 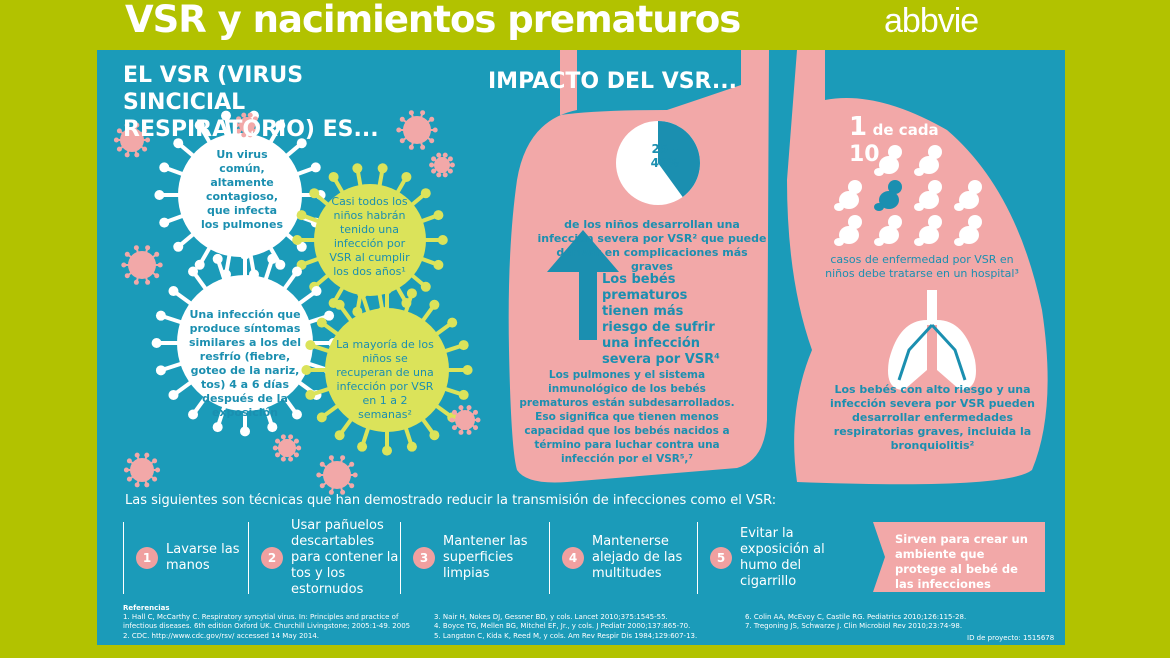 I want to click on technique-step: 4 Mantenerse alejado de las multitudes, so click(x=623, y=558).